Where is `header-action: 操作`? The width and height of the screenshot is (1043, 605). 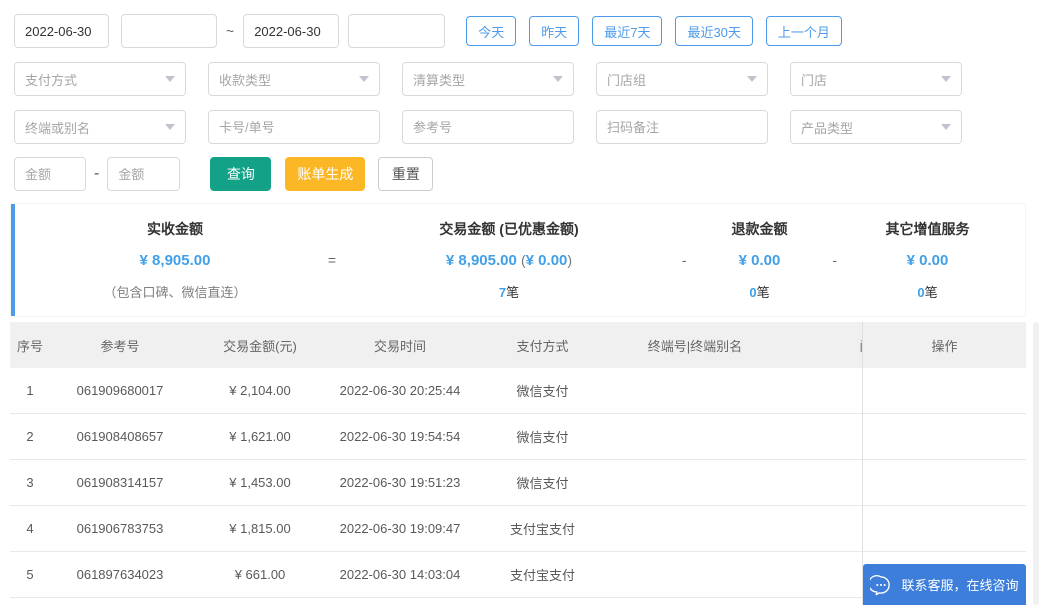
header-action: 操作 is located at coordinates (944, 346).